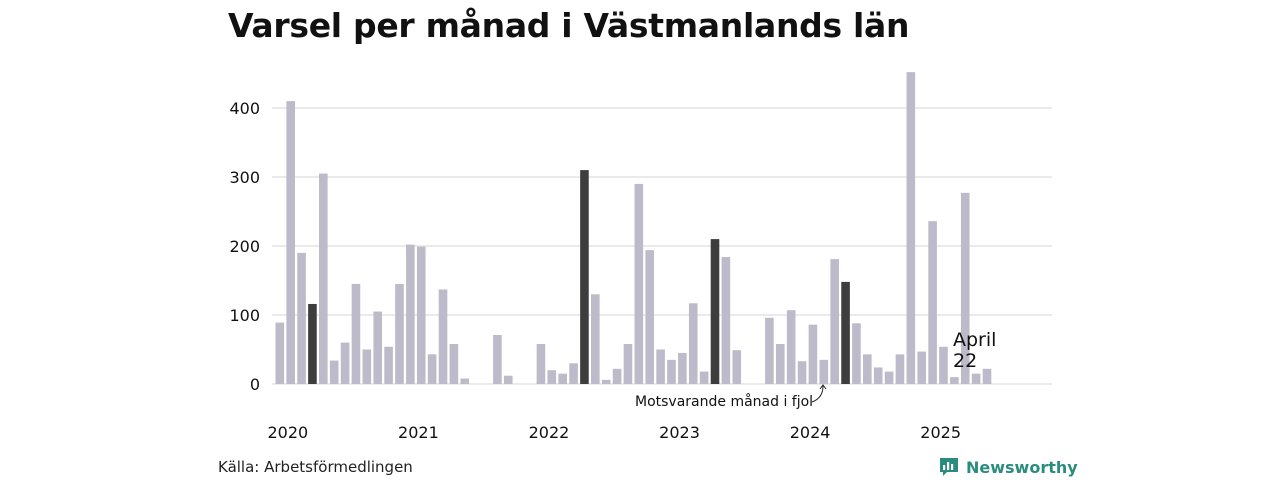 The height and width of the screenshot is (480, 1280). I want to click on annotation-arrowhead, so click(823, 387).